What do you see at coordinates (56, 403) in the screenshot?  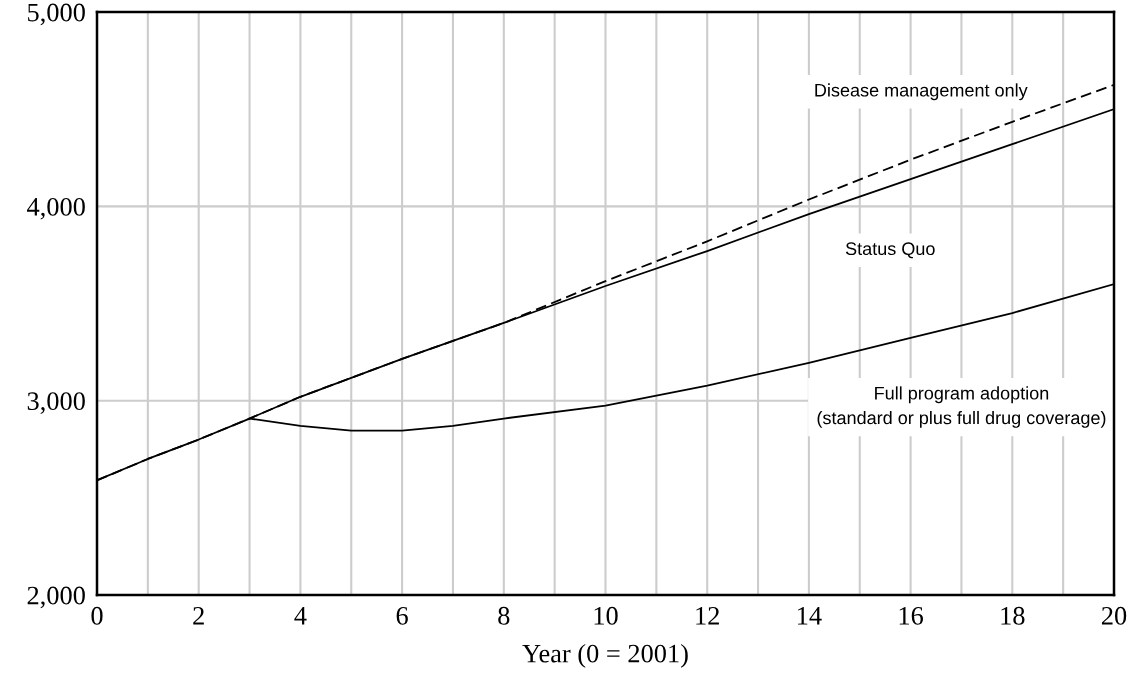 I see `y-tick-label: 3,000` at bounding box center [56, 403].